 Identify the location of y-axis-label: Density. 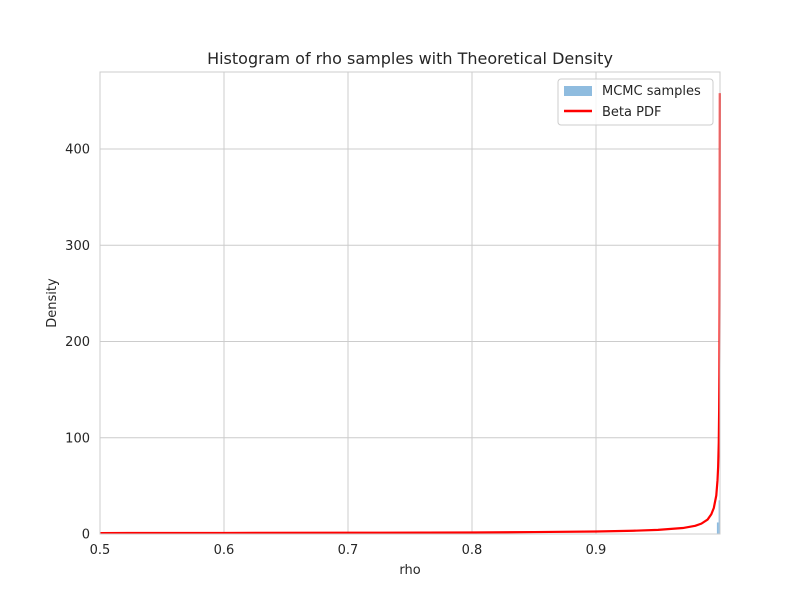
(52, 303).